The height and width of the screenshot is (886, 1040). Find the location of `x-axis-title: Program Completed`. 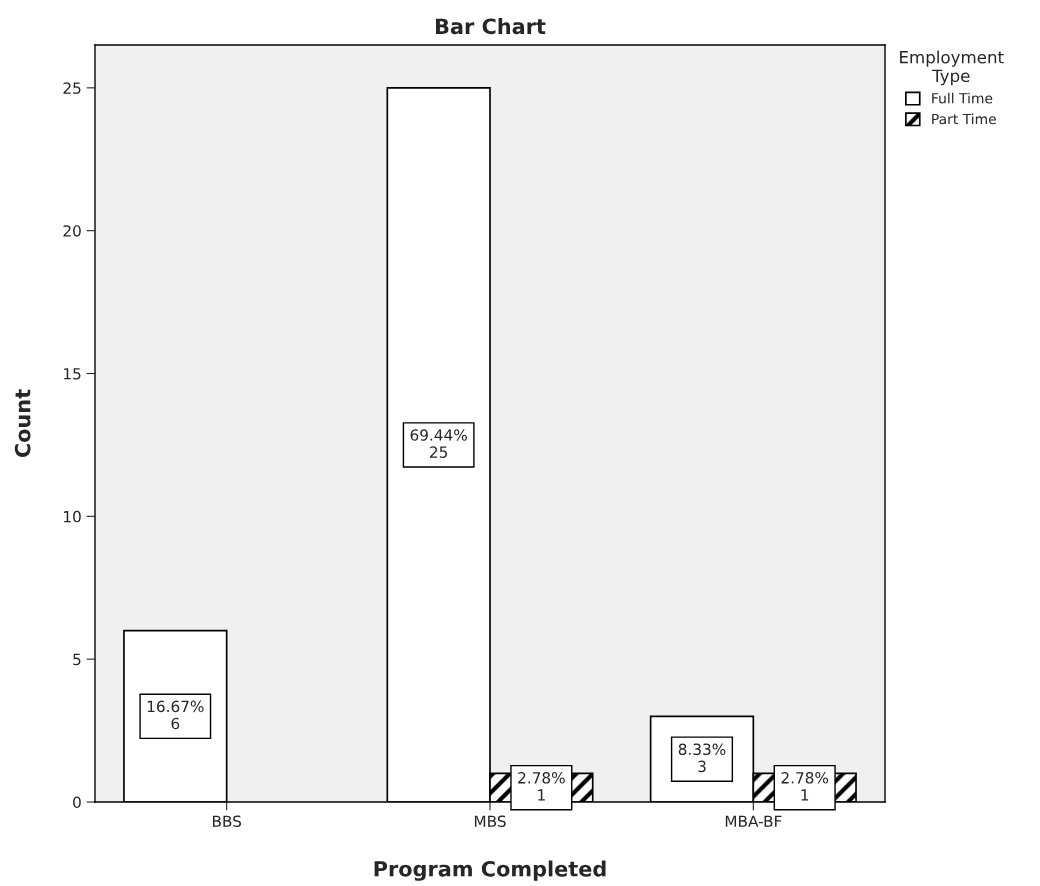

x-axis-title: Program Completed is located at coordinates (490, 870).